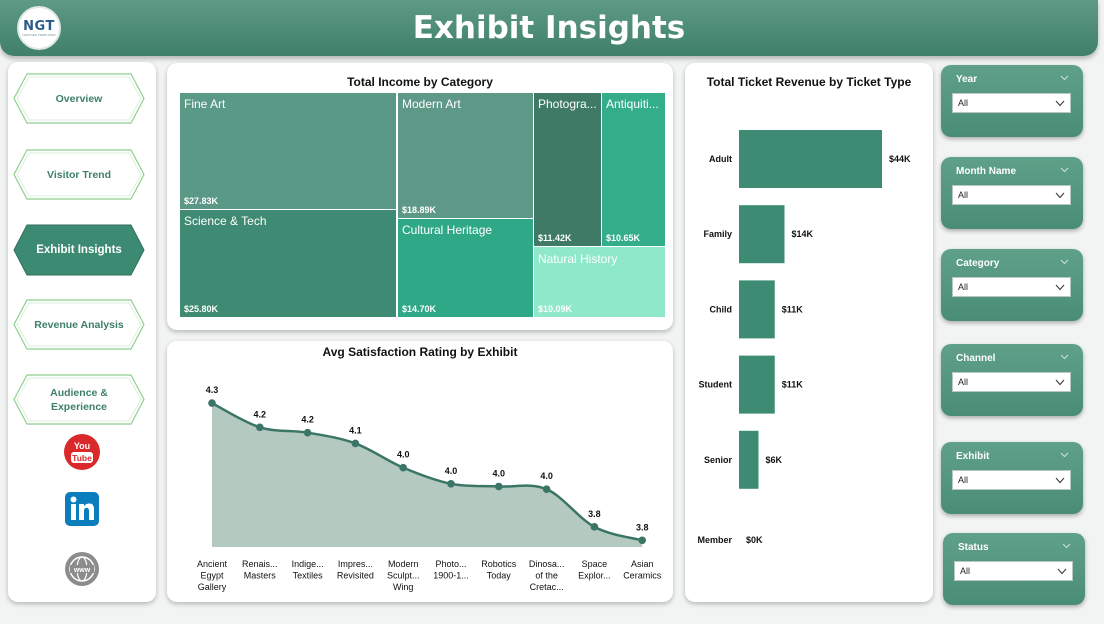  What do you see at coordinates (642, 576) in the screenshot?
I see `satisfaction-x-tick-label: Ceramics` at bounding box center [642, 576].